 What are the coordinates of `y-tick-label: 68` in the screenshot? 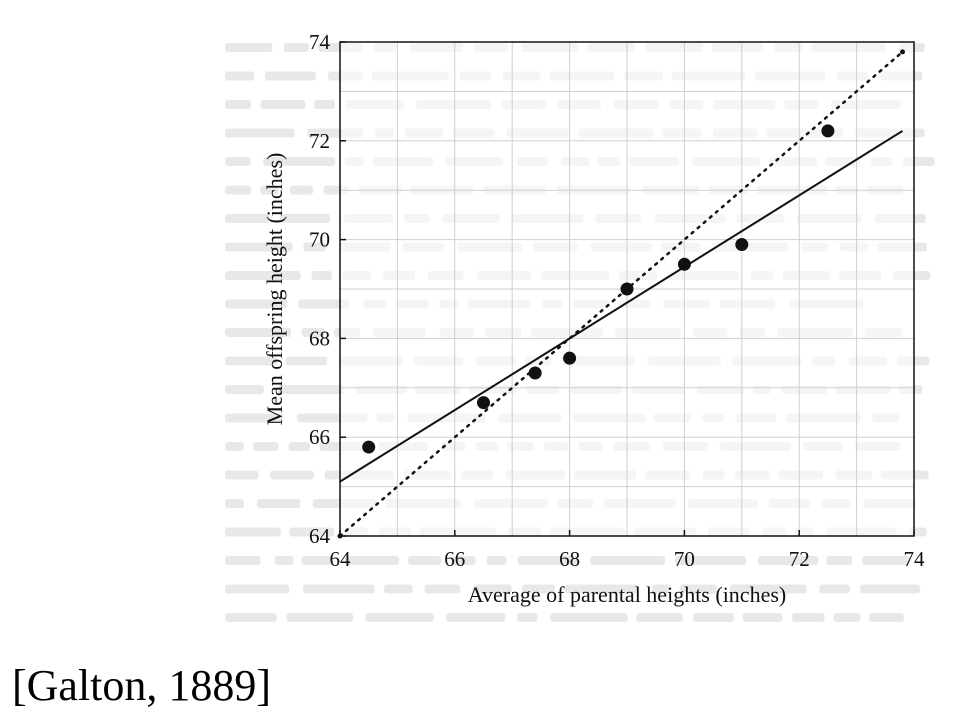 It's located at (319, 338).